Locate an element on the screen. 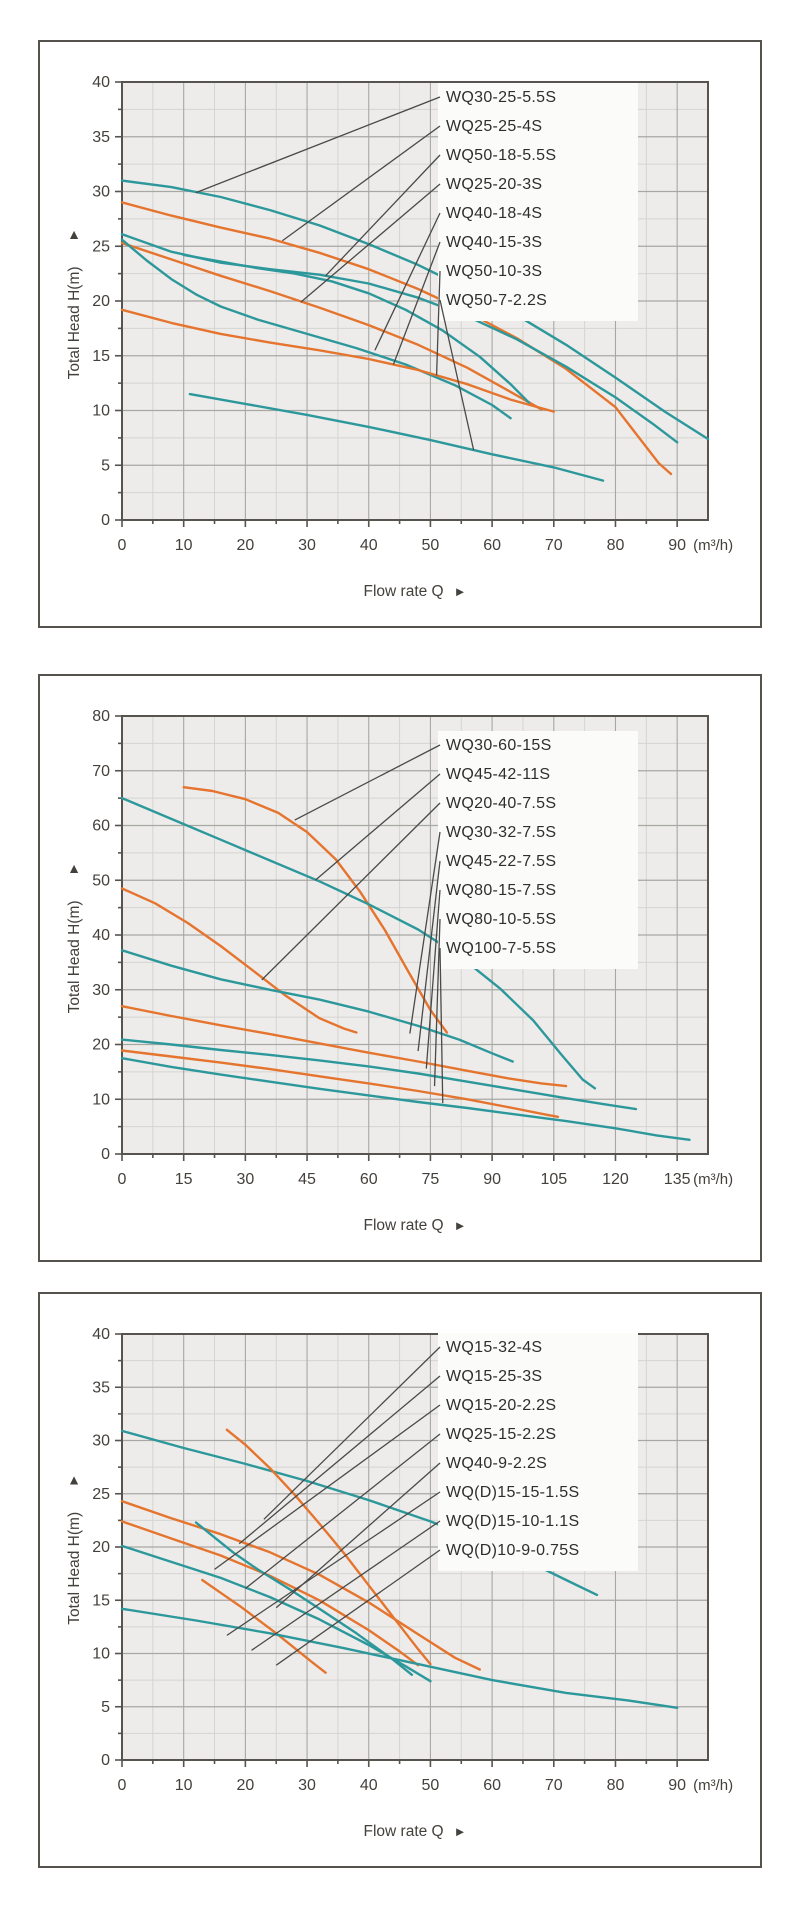 The height and width of the screenshot is (1930, 800). leader-line-WQ25-15-2.2S is located at coordinates (342, 1511).